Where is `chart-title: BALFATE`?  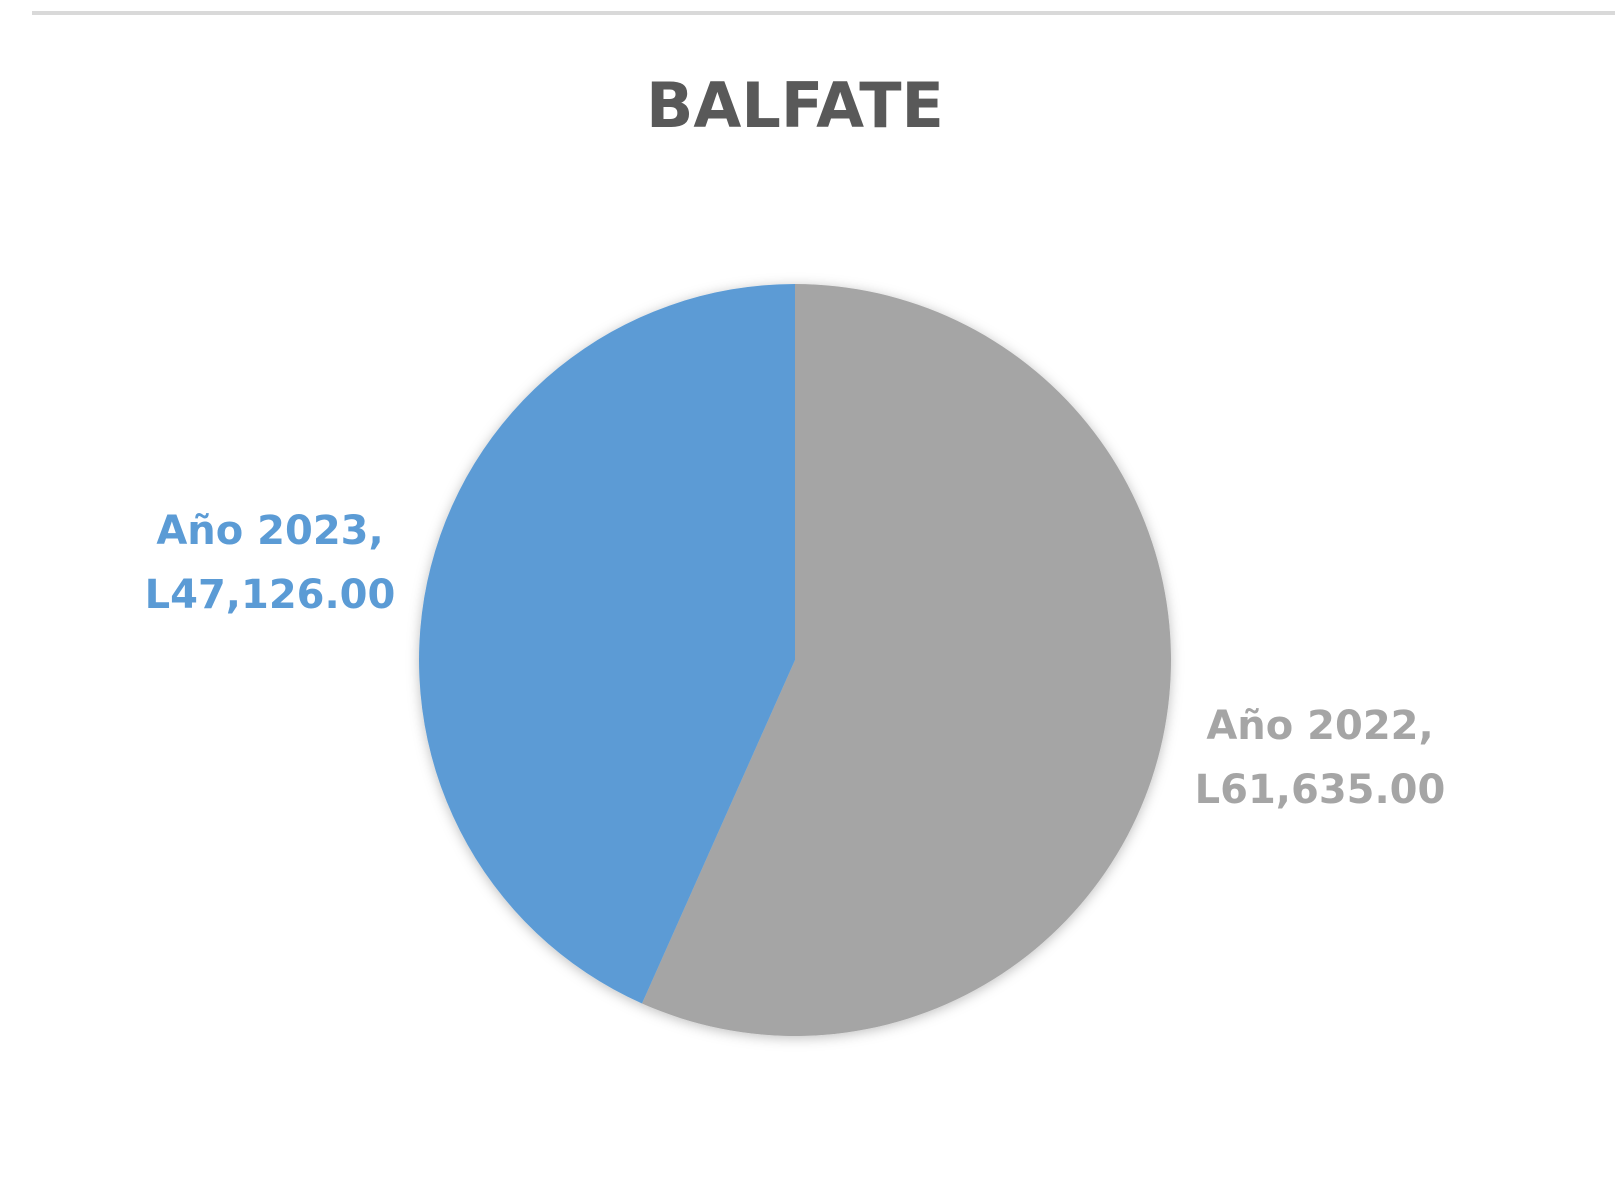
chart-title: BALFATE is located at coordinates (795, 105).